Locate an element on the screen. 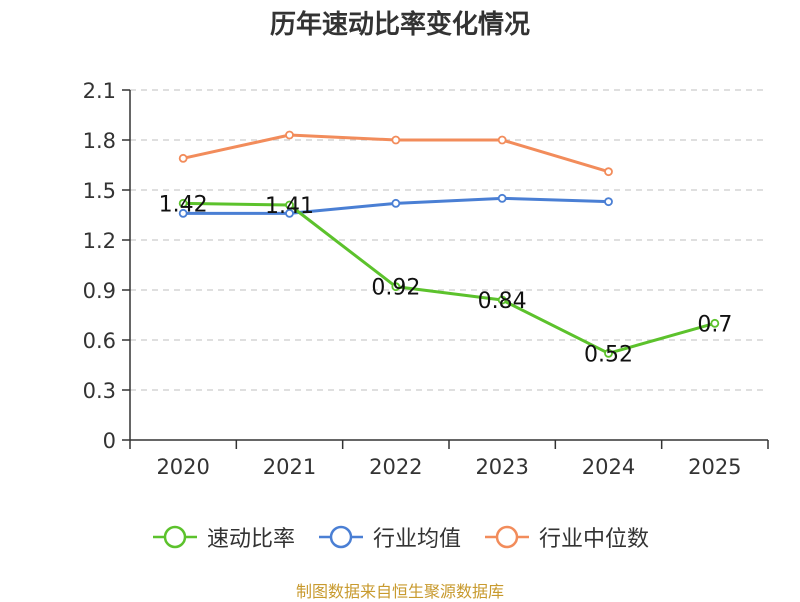 The height and width of the screenshot is (602, 800). legend-item-industry-mean: 行业均值 is located at coordinates (389, 537).